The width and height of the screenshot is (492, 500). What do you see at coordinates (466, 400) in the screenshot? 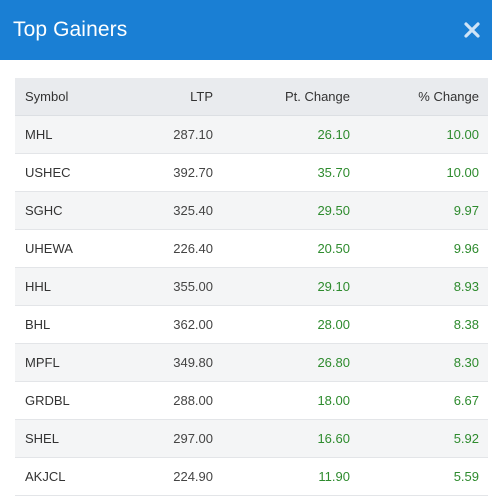
I see `cell-pct-change: 6.67` at bounding box center [466, 400].